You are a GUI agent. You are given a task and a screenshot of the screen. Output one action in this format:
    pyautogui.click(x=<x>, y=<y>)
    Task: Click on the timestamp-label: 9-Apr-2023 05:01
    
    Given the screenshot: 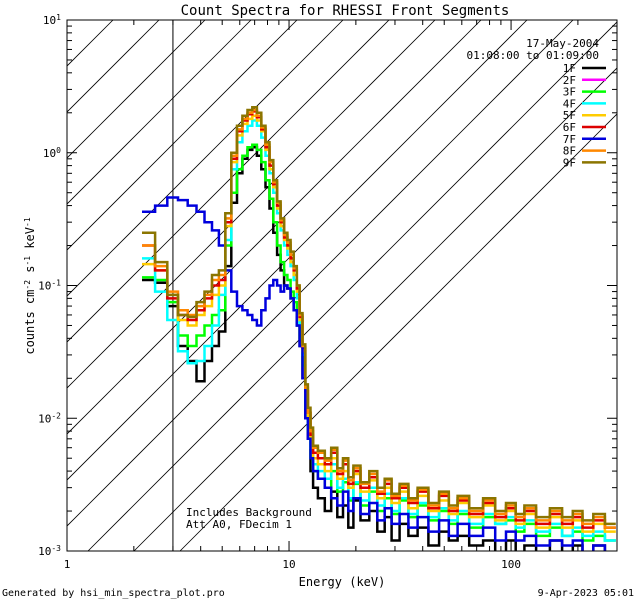 What is the action you would take?
    pyautogui.click(x=586, y=593)
    